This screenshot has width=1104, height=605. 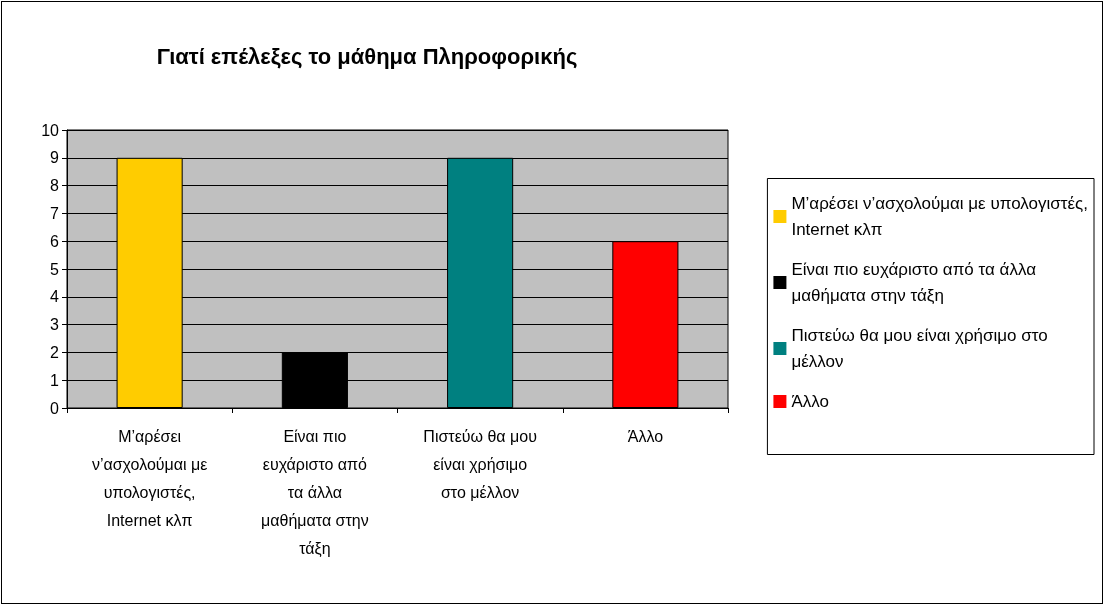 What do you see at coordinates (55, 241) in the screenshot?
I see `y-tick-label: 6` at bounding box center [55, 241].